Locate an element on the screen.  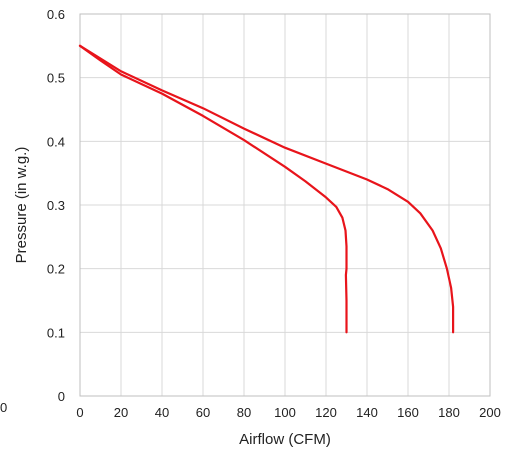
x-tick-label: 100 is located at coordinates (285, 412).